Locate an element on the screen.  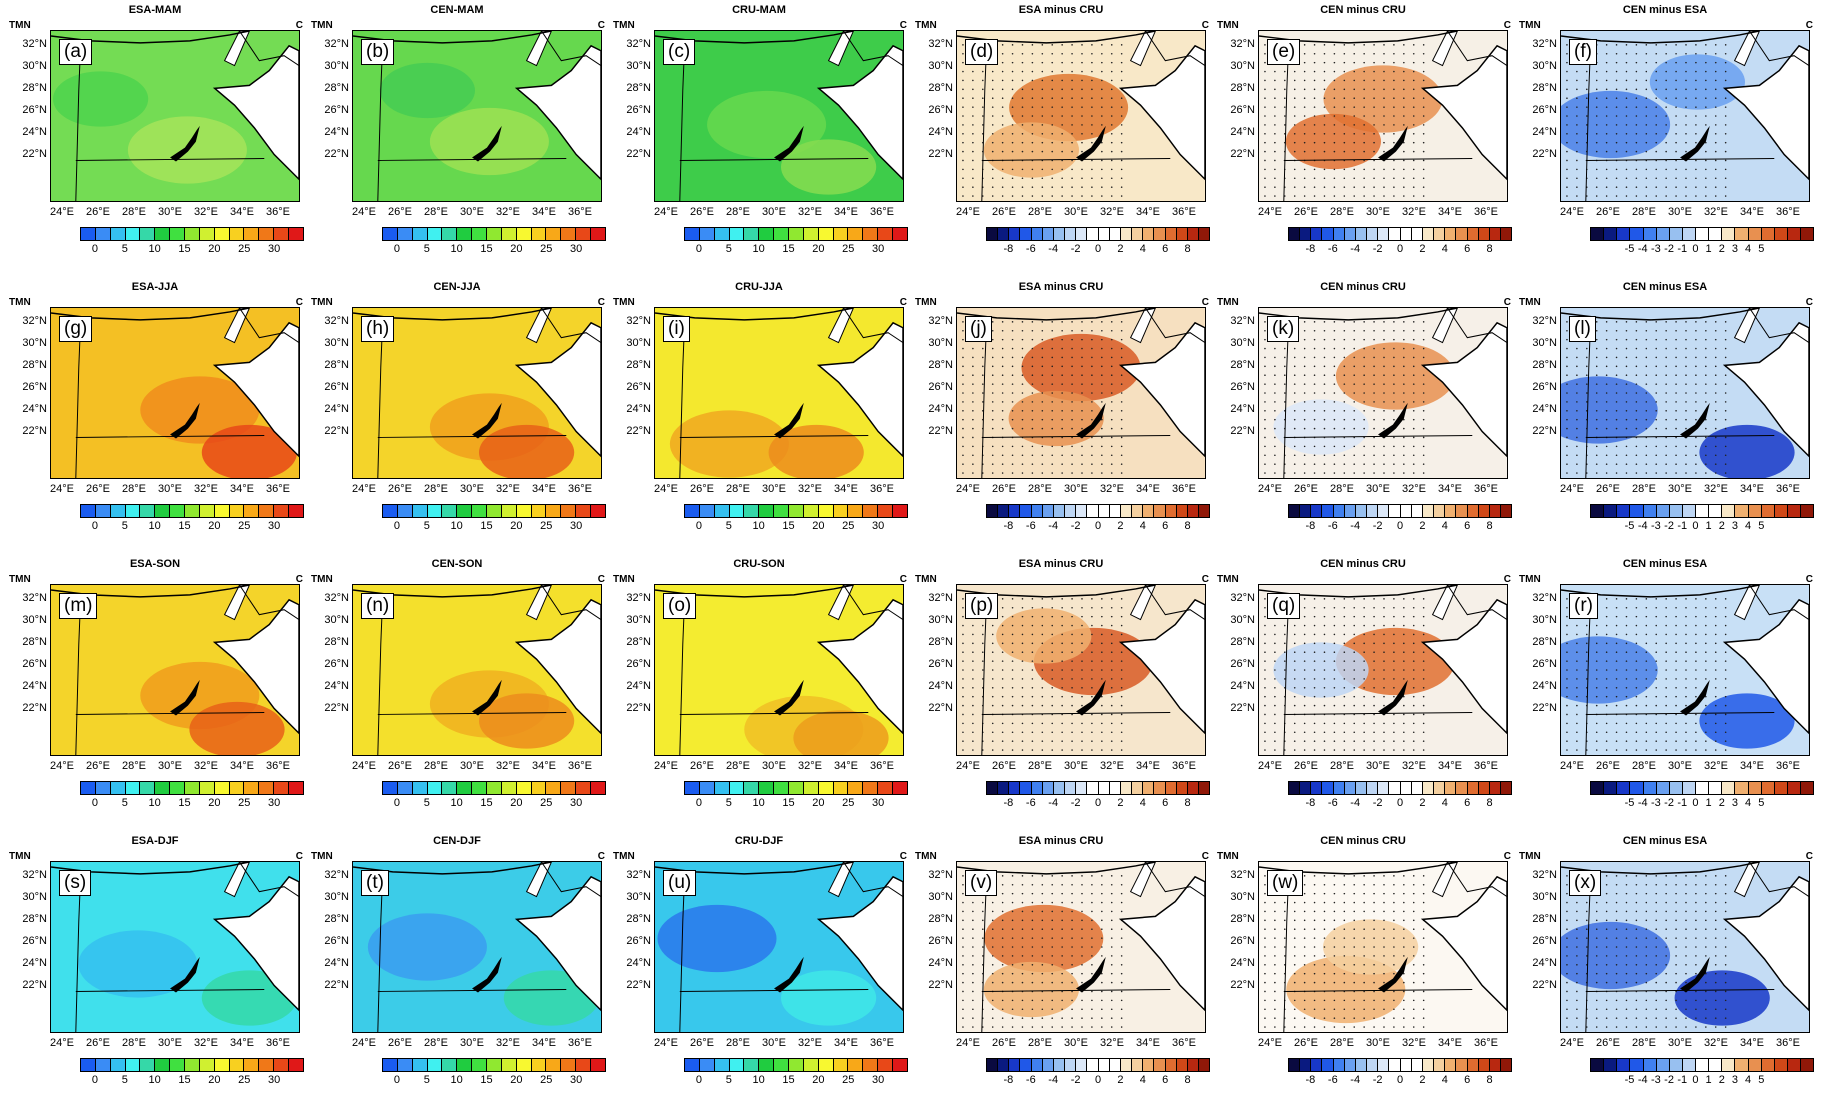
longitude-tick-label: 32°E is located at coordinates (1414, 766).